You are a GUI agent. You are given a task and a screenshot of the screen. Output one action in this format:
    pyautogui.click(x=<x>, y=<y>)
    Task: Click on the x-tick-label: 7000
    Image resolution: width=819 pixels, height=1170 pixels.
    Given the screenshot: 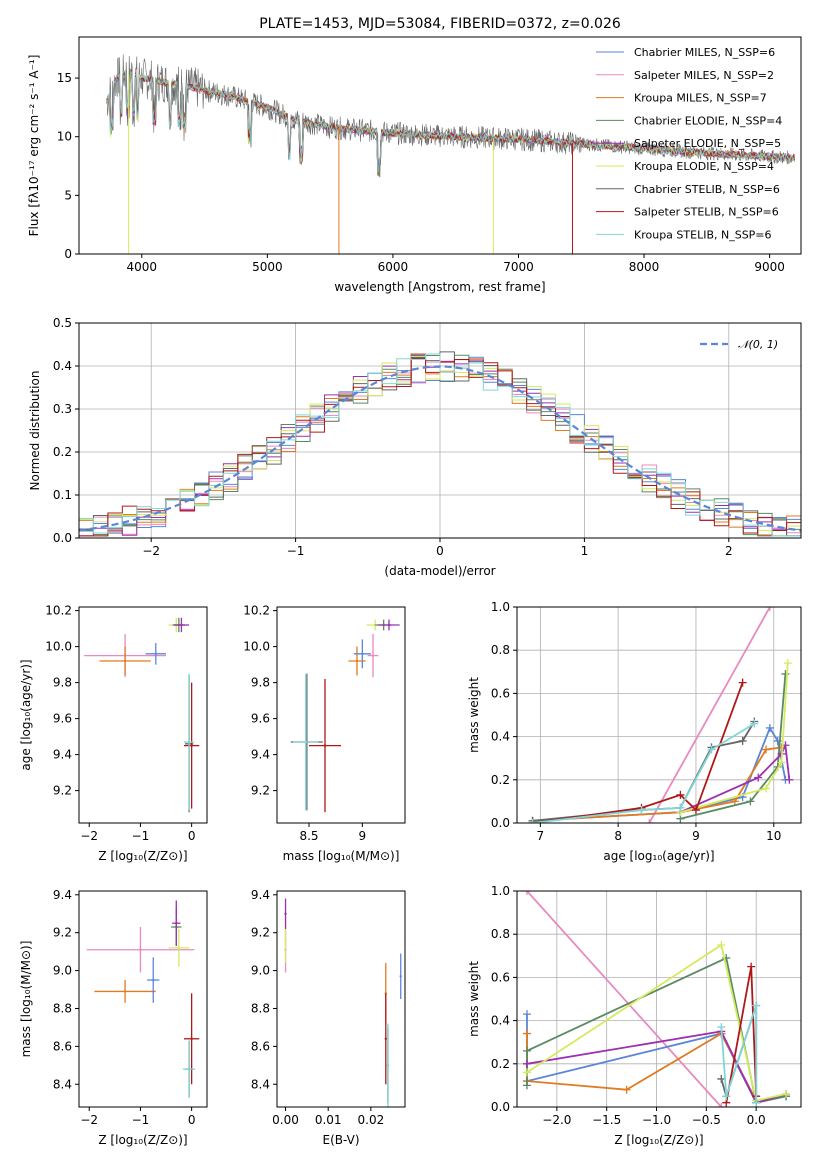 What is the action you would take?
    pyautogui.click(x=518, y=267)
    